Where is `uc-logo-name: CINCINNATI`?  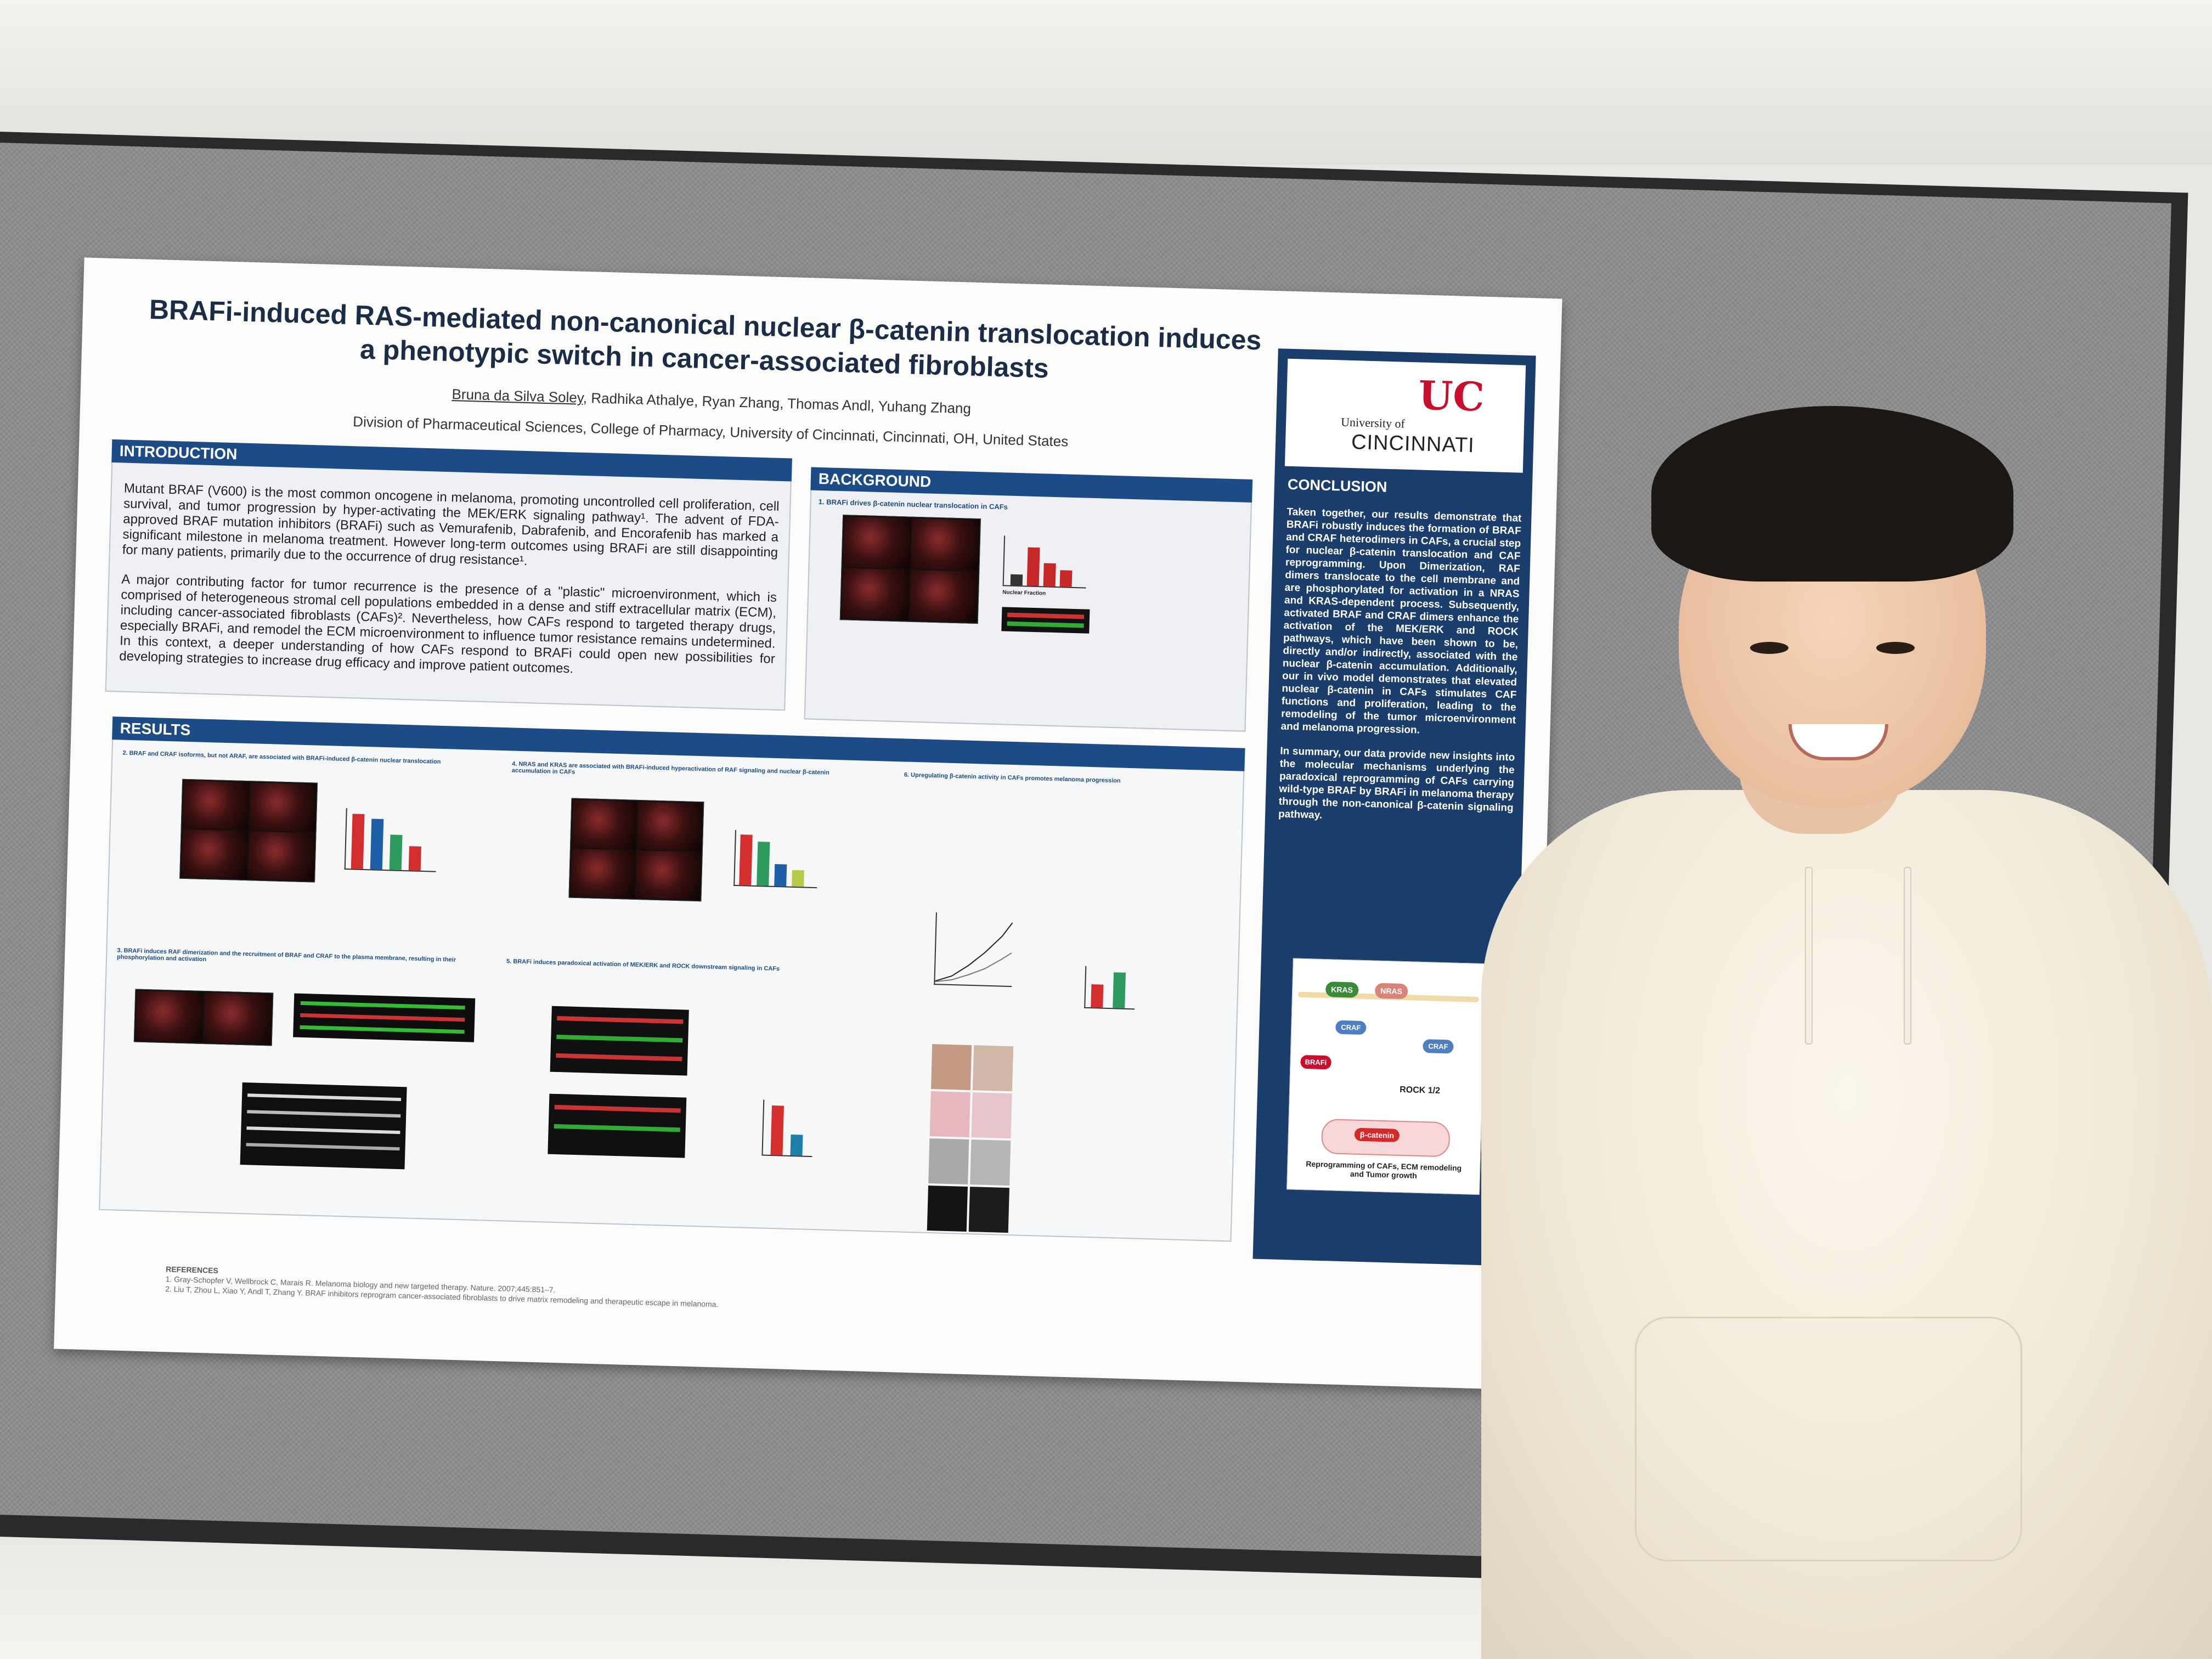 uc-logo-name: CINCINNATI is located at coordinates (1413, 444).